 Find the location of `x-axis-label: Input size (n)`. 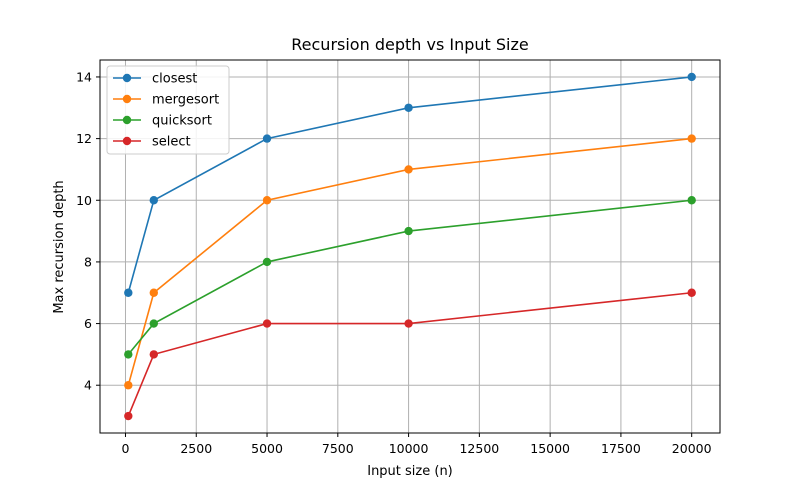

x-axis-label: Input size (n) is located at coordinates (410, 471).